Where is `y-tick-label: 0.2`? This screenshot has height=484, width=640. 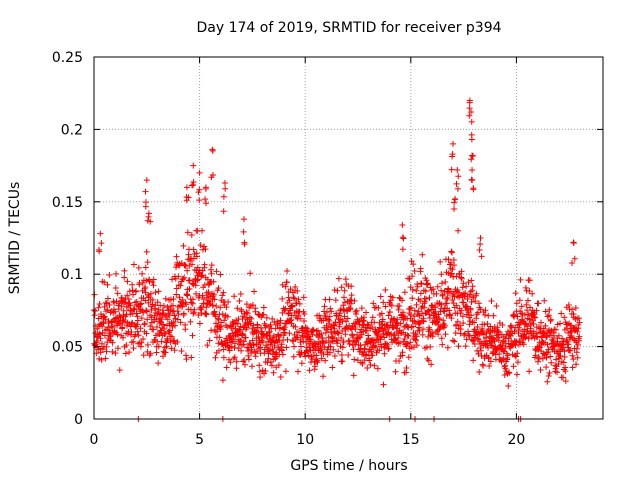
y-tick-label: 0.2 is located at coordinates (72, 130).